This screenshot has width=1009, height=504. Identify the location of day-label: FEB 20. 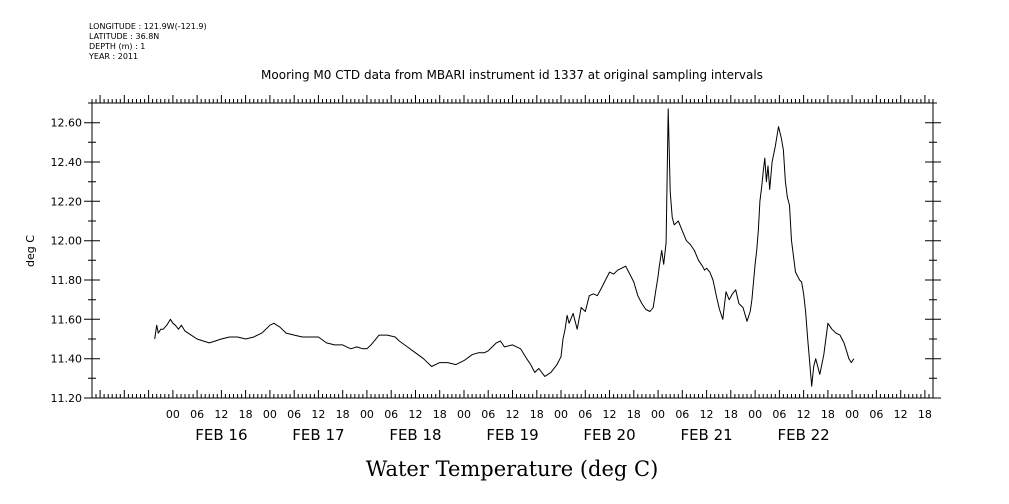
(609, 435).